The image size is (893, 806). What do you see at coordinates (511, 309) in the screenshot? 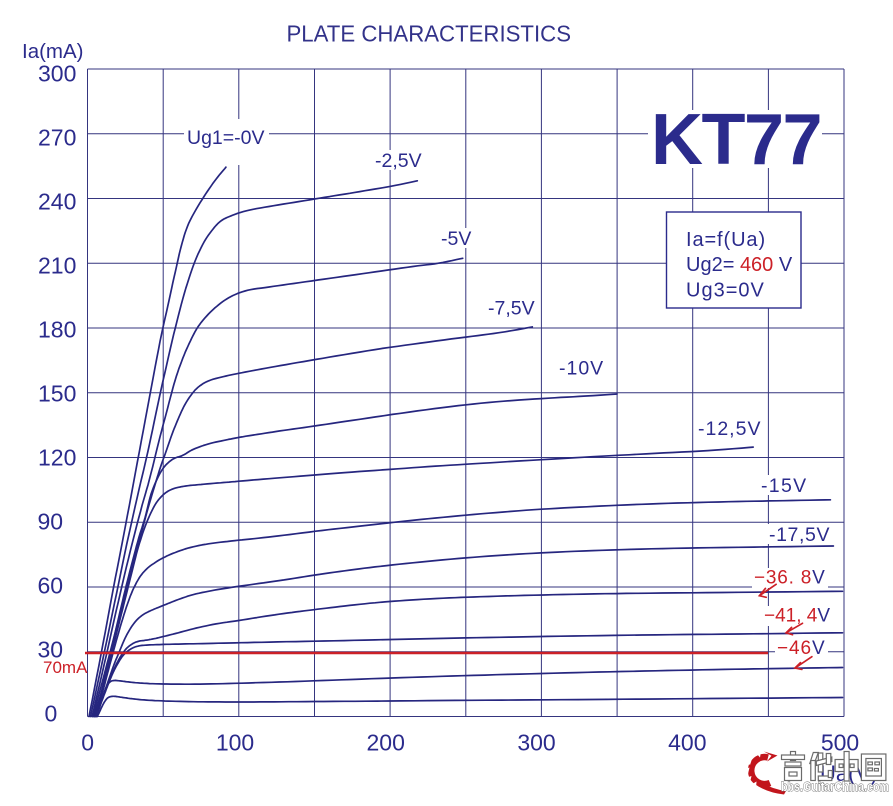
I see `svg-text: -7,5V` at bounding box center [511, 309].